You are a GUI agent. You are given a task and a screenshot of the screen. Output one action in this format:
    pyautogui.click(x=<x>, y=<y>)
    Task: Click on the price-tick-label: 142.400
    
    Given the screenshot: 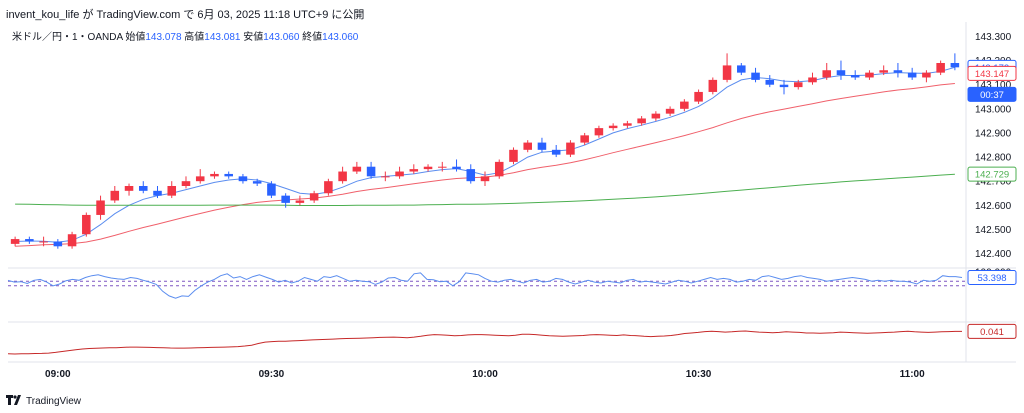 What is the action you would take?
    pyautogui.click(x=993, y=254)
    